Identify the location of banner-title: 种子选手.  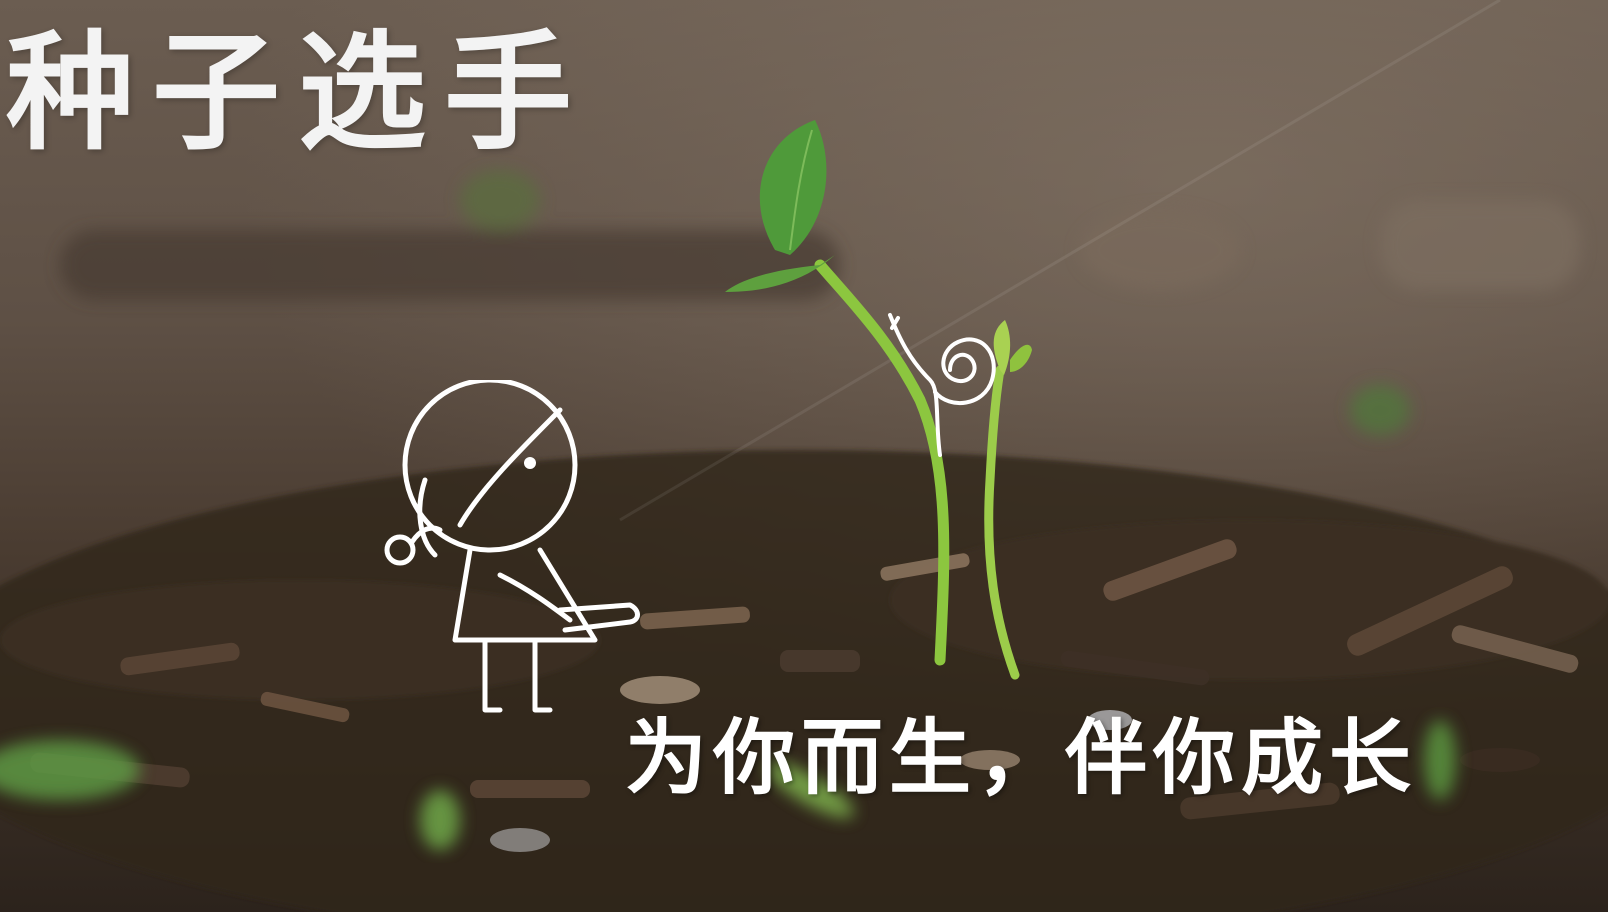
(298, 93).